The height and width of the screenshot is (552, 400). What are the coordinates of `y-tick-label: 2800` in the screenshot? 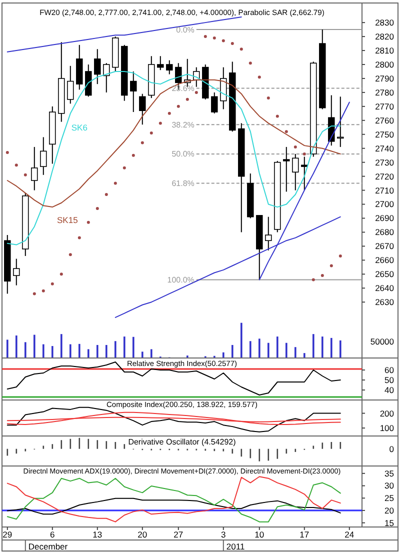 It's located at (384, 64).